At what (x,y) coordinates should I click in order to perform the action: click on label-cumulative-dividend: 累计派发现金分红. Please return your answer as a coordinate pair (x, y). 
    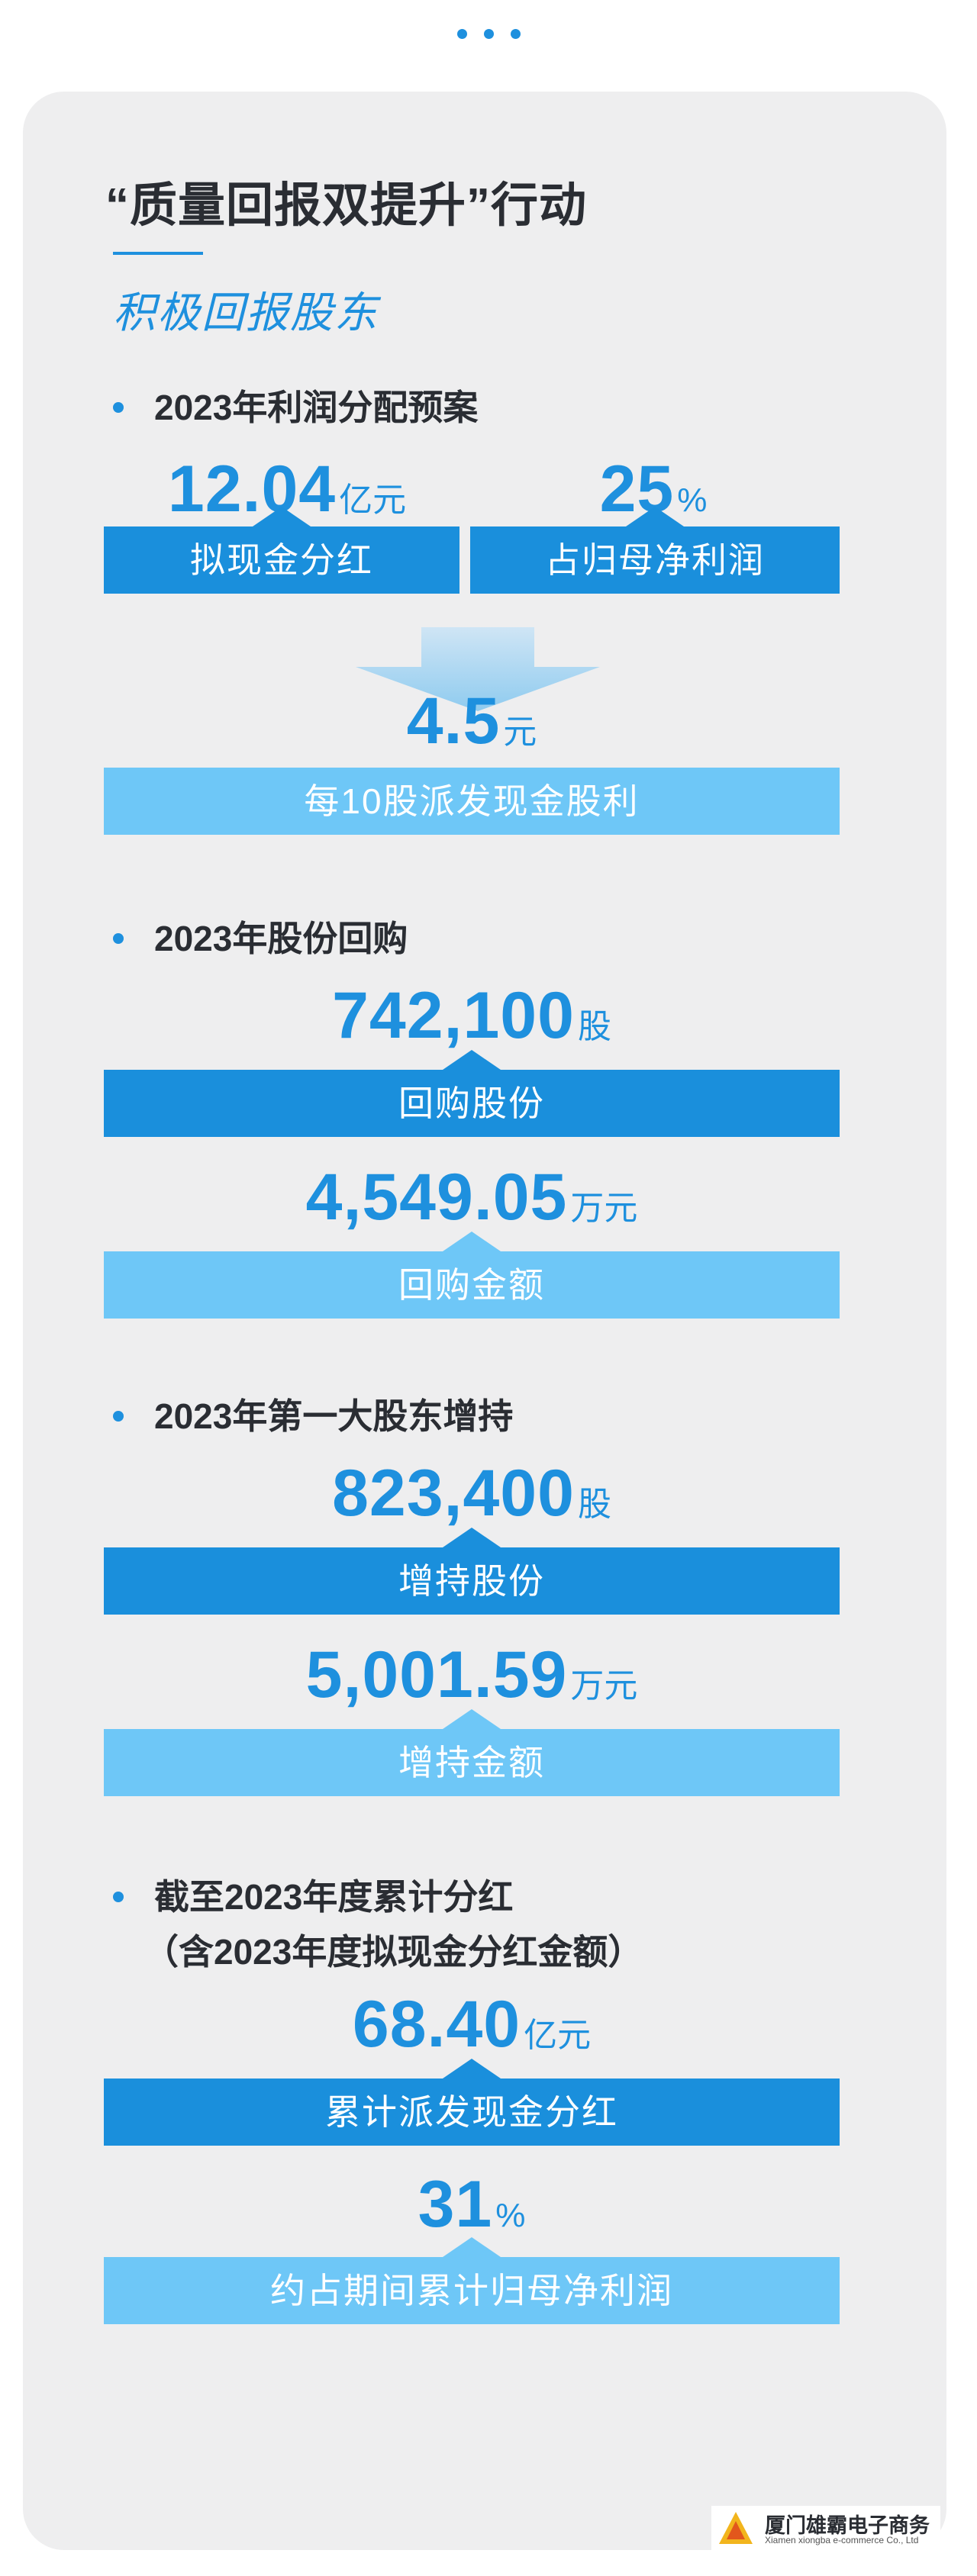
    Looking at the image, I should click on (472, 2102).